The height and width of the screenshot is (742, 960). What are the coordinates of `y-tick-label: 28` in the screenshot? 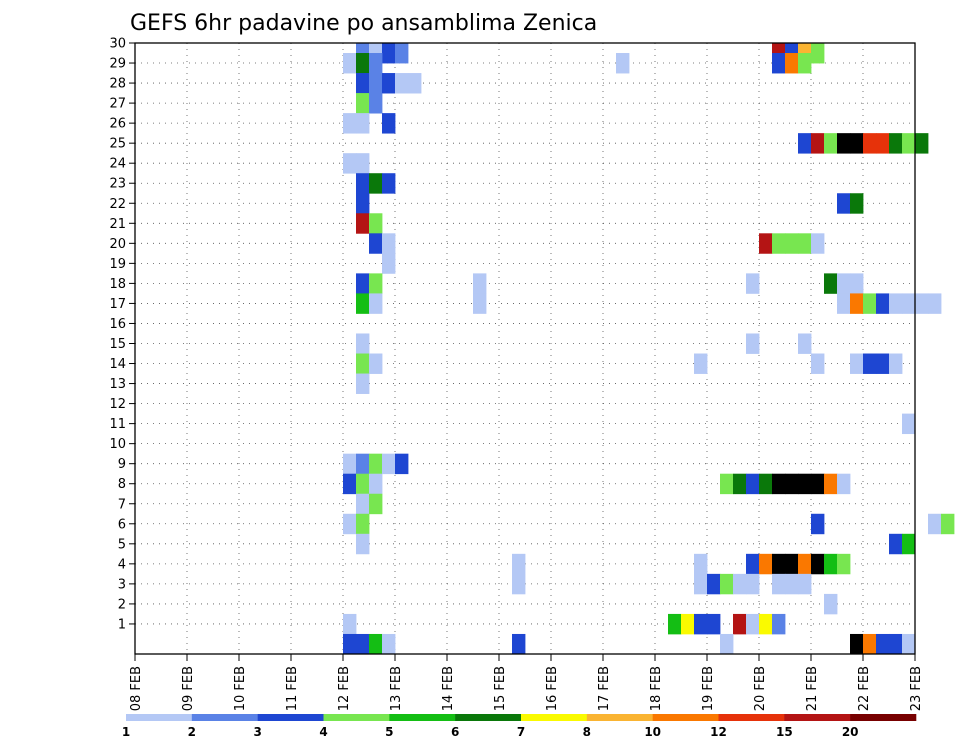 It's located at (117, 84).